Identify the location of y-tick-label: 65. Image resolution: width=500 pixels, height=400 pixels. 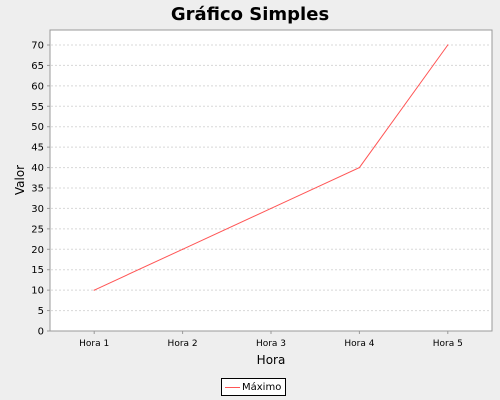
(37, 66).